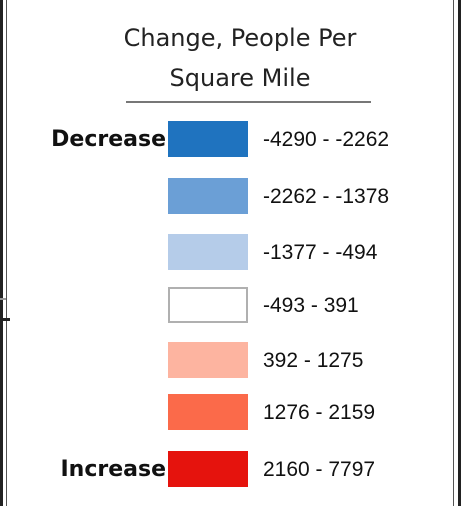 Image resolution: width=461 pixels, height=506 pixels. I want to click on legend-row-3: -1377 - -494, so click(230, 253).